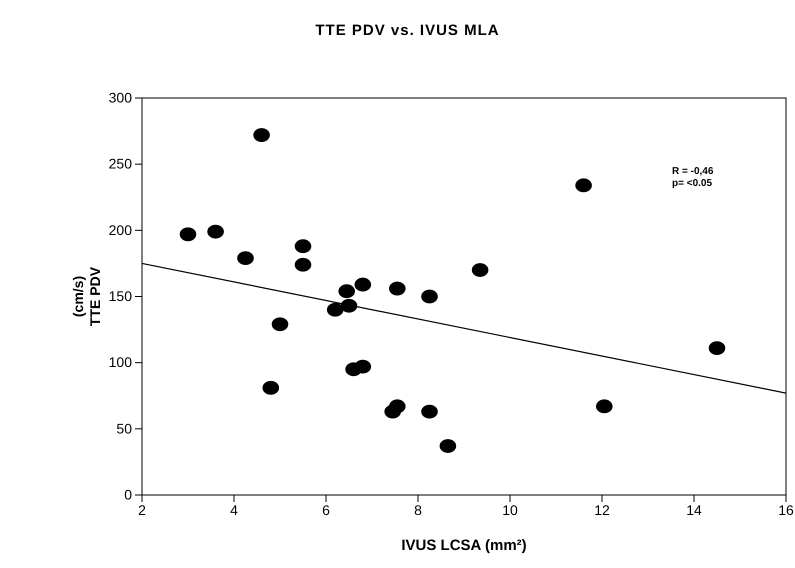 The image size is (795, 568). Describe the element at coordinates (510, 510) in the screenshot. I see `x-tick-label: 10` at that location.